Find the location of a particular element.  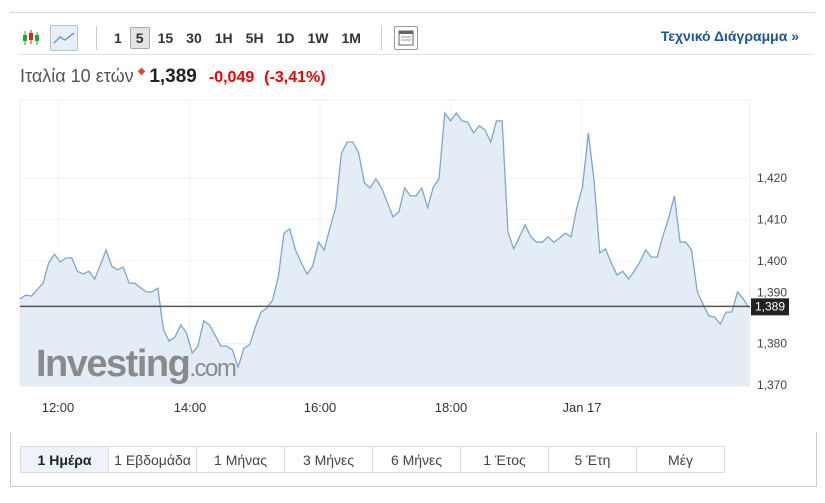

x-tick-label: Jan 17 is located at coordinates (581, 407).